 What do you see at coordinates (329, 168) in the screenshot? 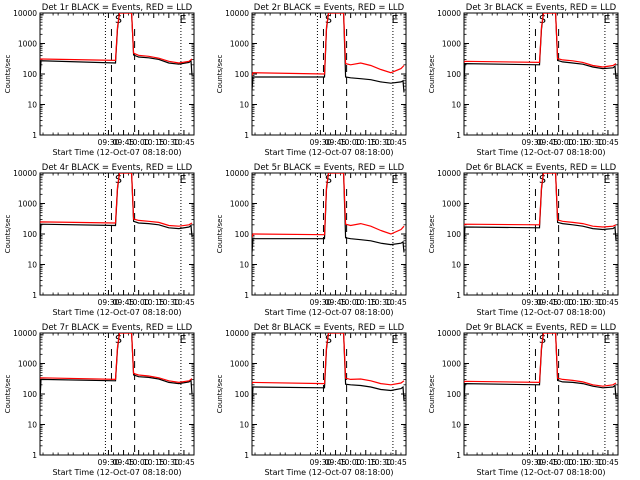
I see `chart-title: Det 5r BLACK = Events, RED = LLD` at bounding box center [329, 168].